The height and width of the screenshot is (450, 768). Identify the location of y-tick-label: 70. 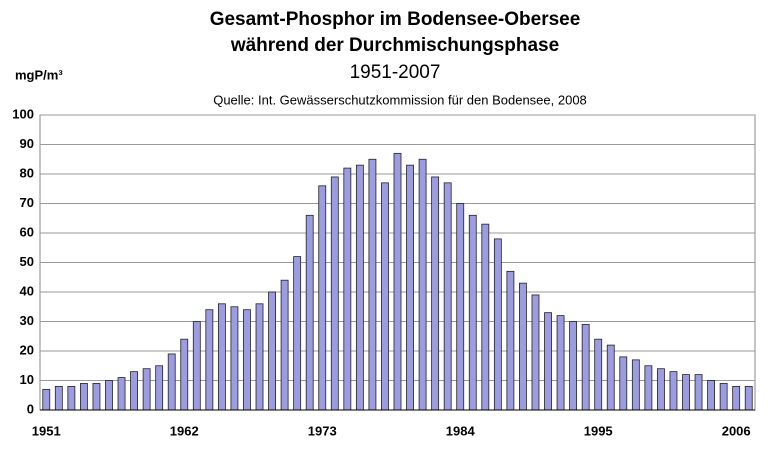
(27, 202).